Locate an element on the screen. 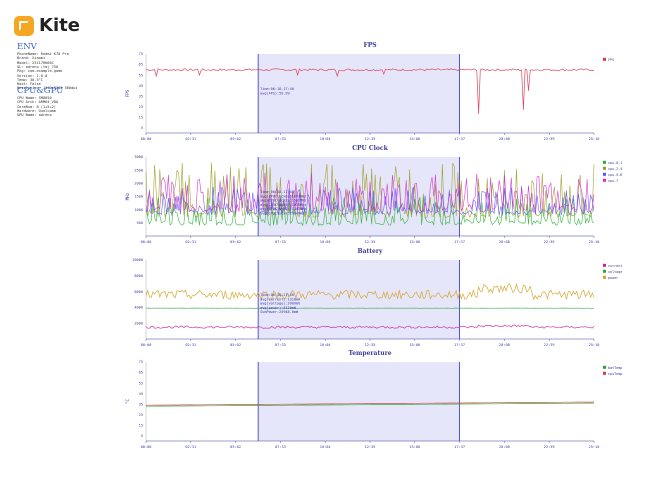  y-tick-label: 10000 is located at coordinates (137, 260).